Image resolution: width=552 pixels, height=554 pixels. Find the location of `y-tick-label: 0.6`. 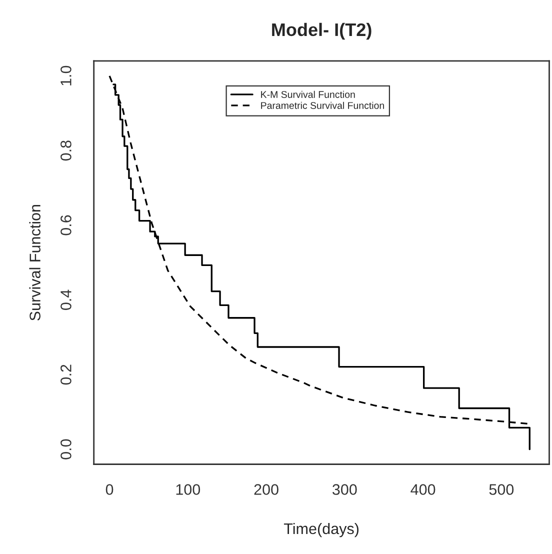

y-tick-label: 0.6 is located at coordinates (66, 225).